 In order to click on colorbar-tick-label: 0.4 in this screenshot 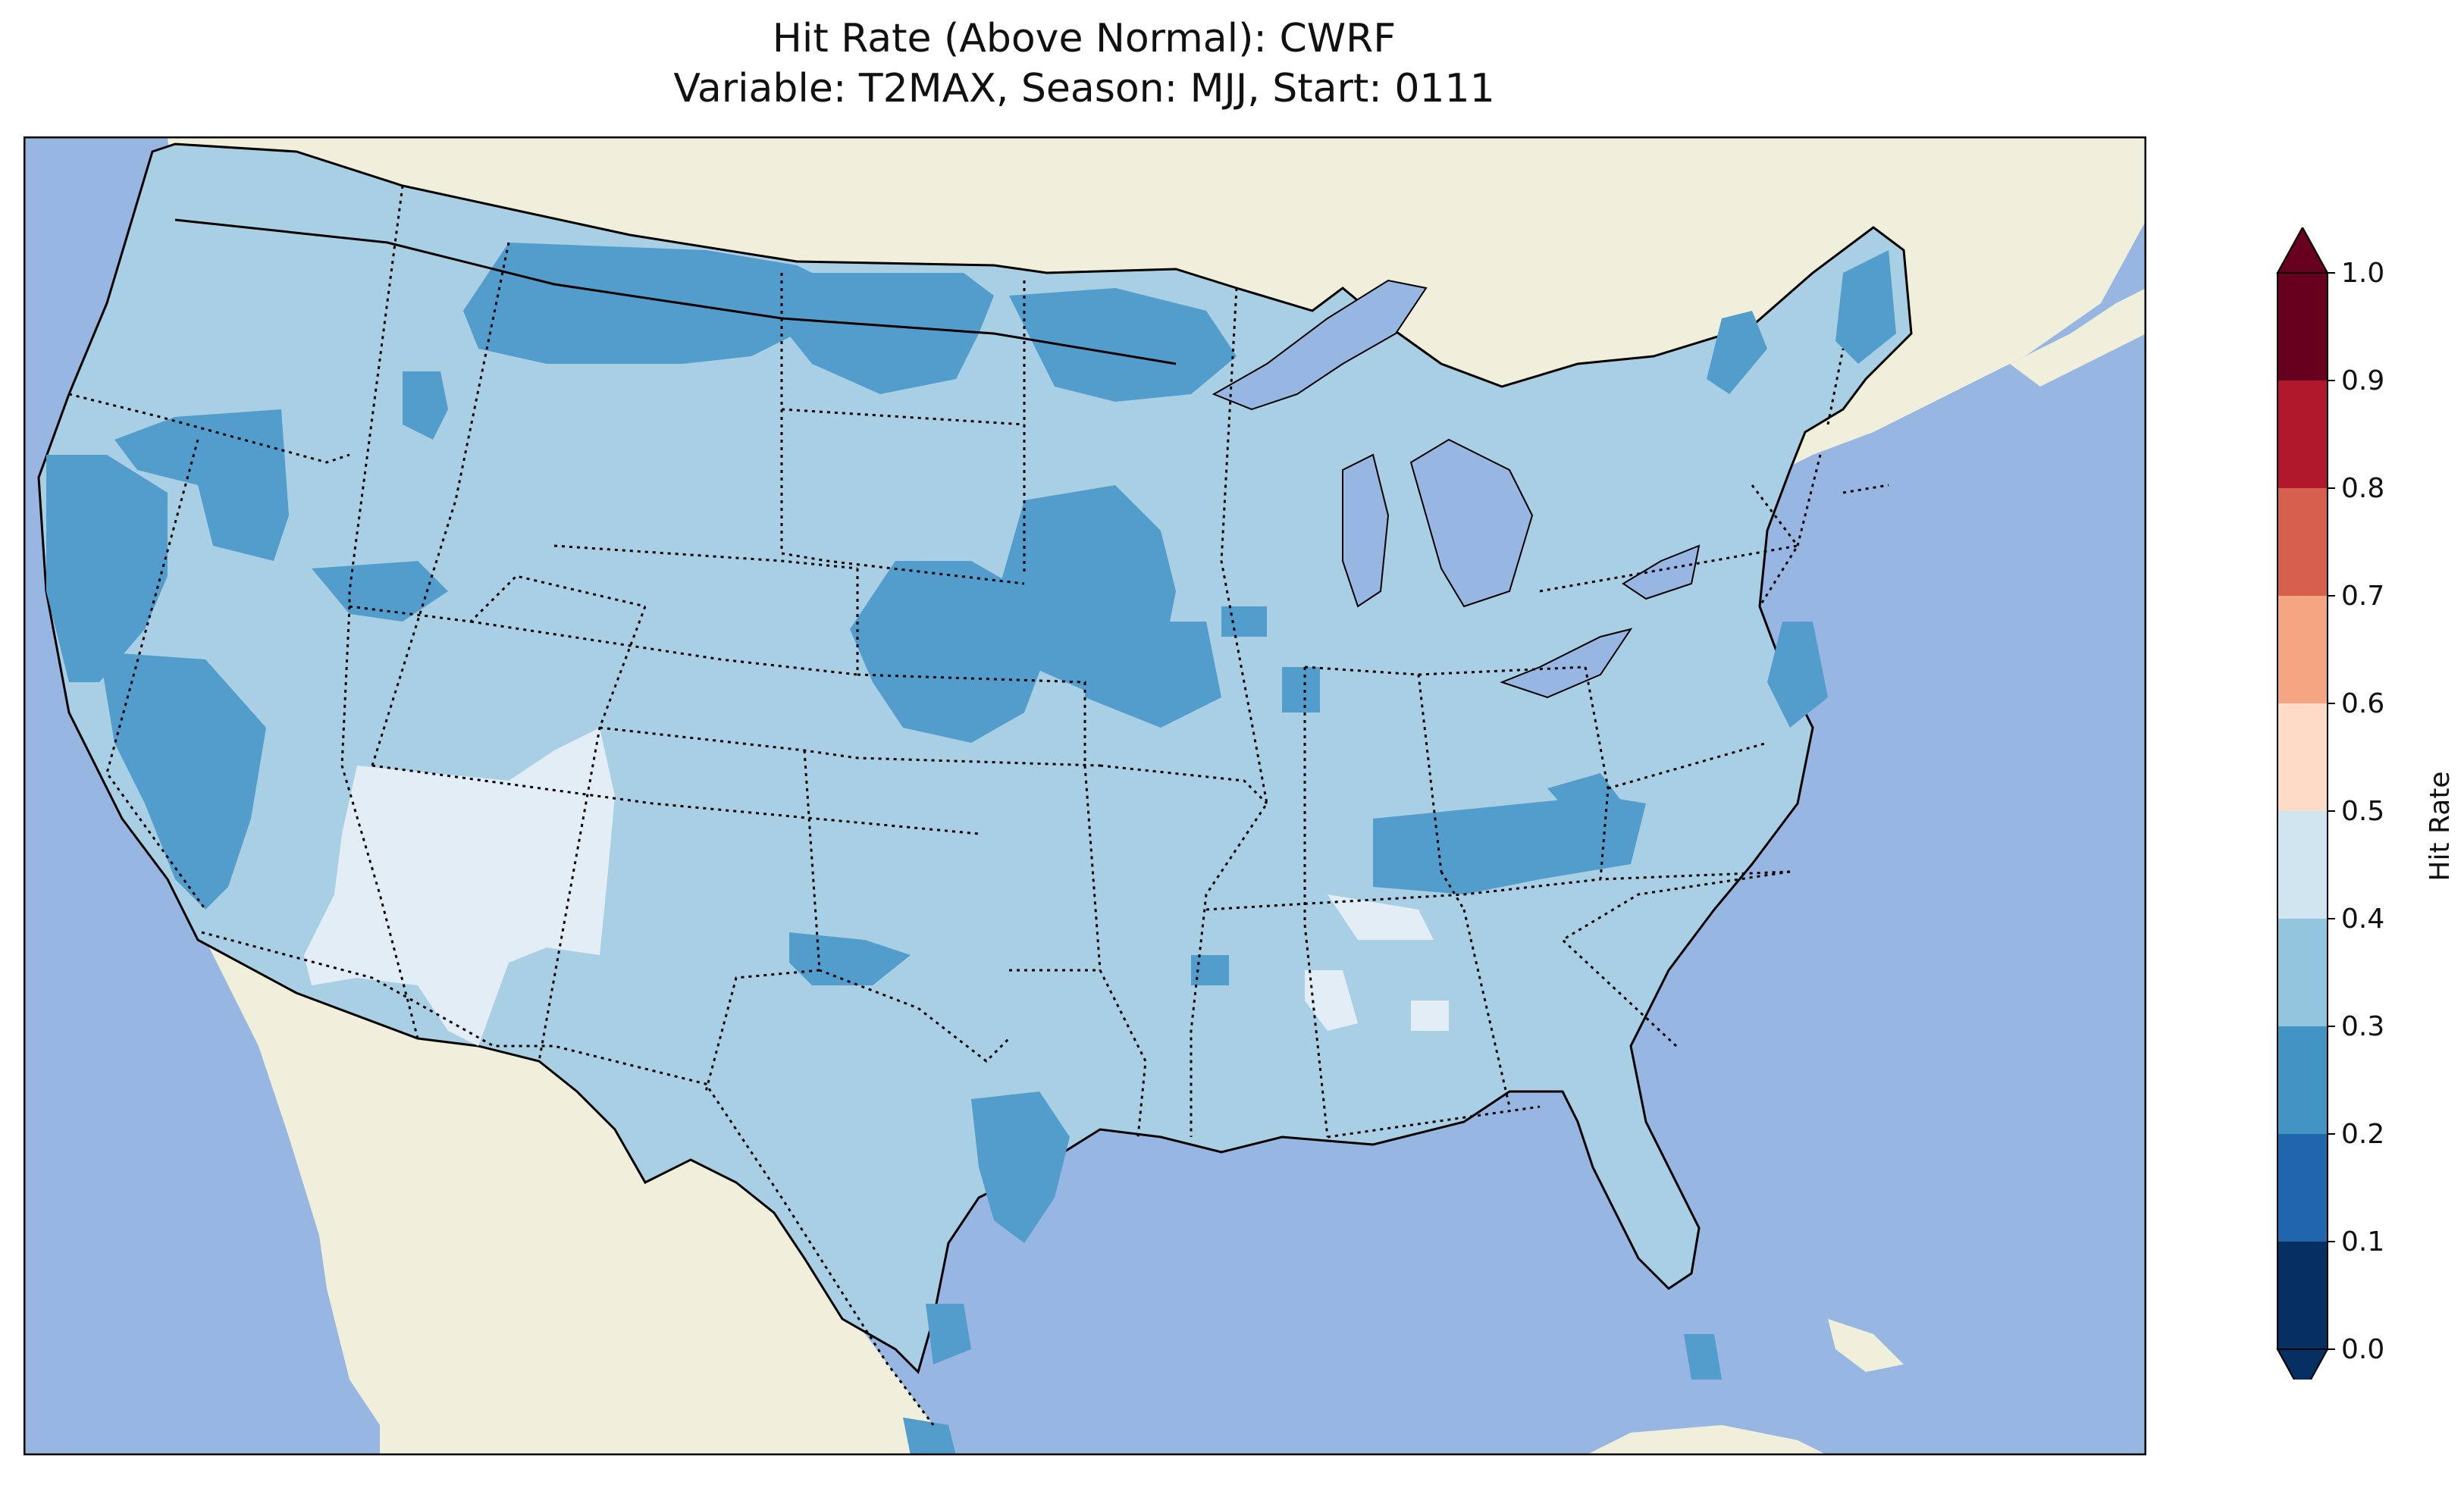, I will do `click(2362, 919)`.